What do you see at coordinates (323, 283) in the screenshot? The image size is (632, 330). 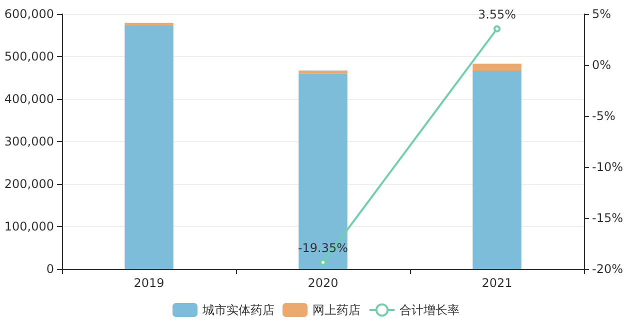 I see `x-tick-label: 2020` at bounding box center [323, 283].